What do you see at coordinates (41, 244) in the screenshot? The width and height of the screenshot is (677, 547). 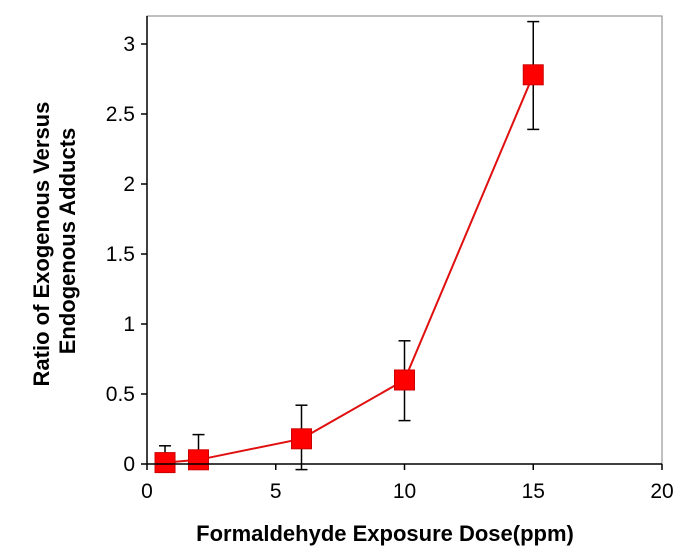 I see `y-axis-title-line-1: Ratio of Exogenous Versus` at bounding box center [41, 244].